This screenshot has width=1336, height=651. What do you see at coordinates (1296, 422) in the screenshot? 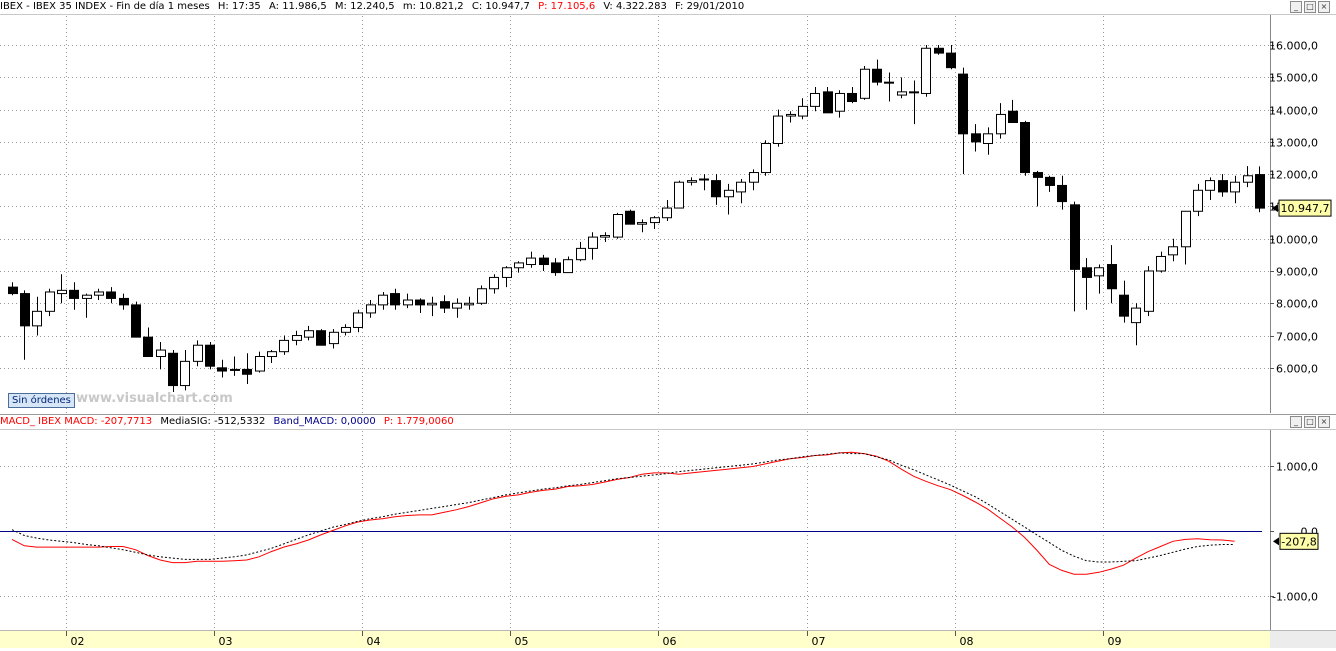
I see `macd-minimize-button: _` at bounding box center [1296, 422].